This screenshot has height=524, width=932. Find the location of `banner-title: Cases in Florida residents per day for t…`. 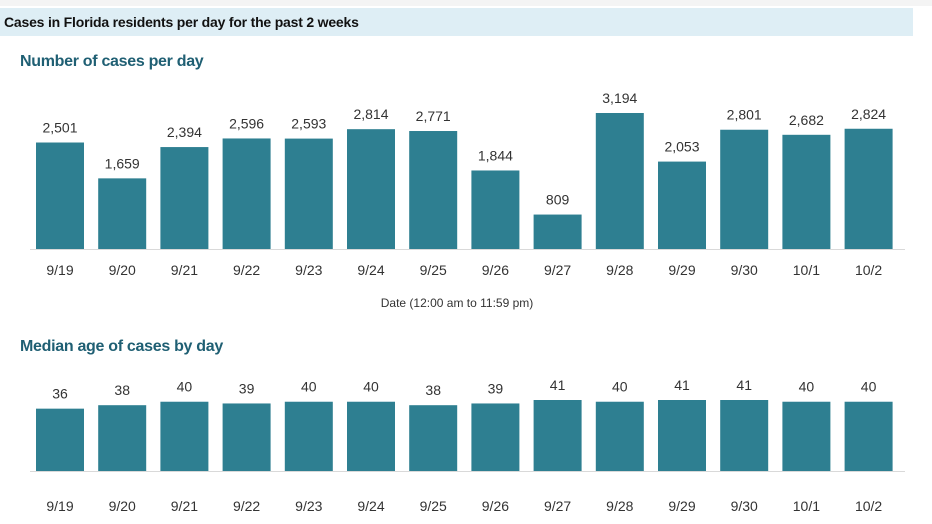

banner-title: Cases in Florida residents per day for t… is located at coordinates (456, 22).